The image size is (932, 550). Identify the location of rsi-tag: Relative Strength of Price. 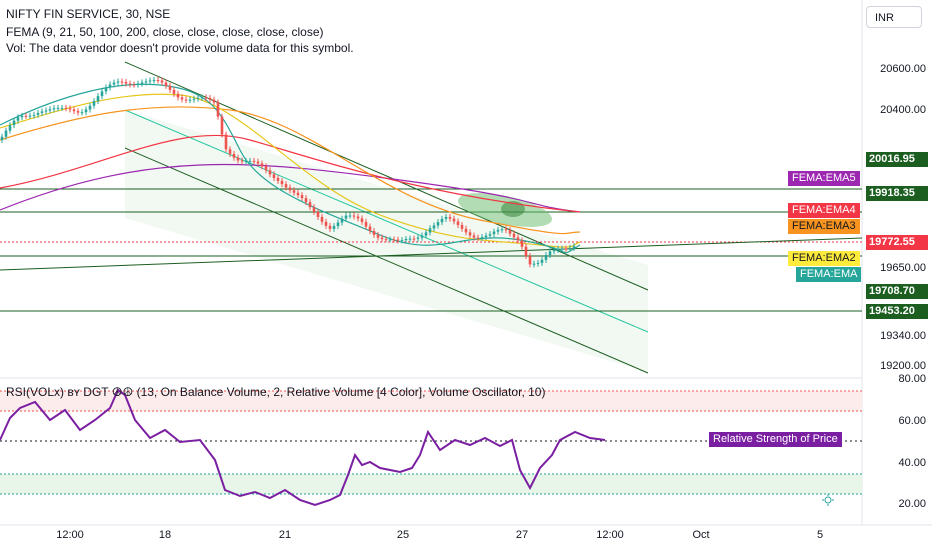
(775, 439).